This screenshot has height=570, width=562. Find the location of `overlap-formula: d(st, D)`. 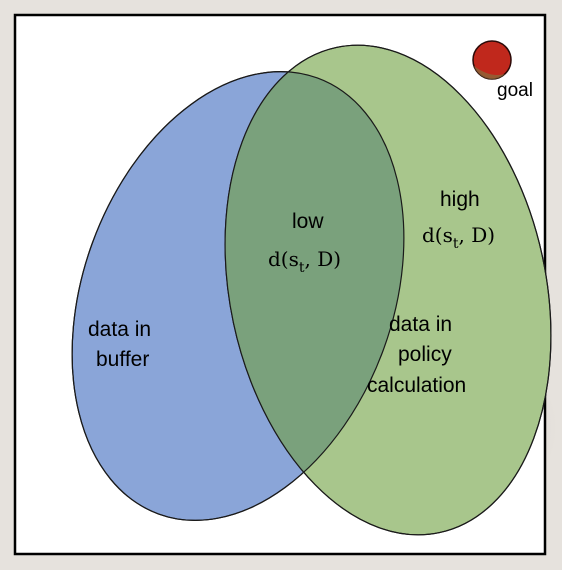

overlap-formula: d(st, D) is located at coordinates (304, 261).